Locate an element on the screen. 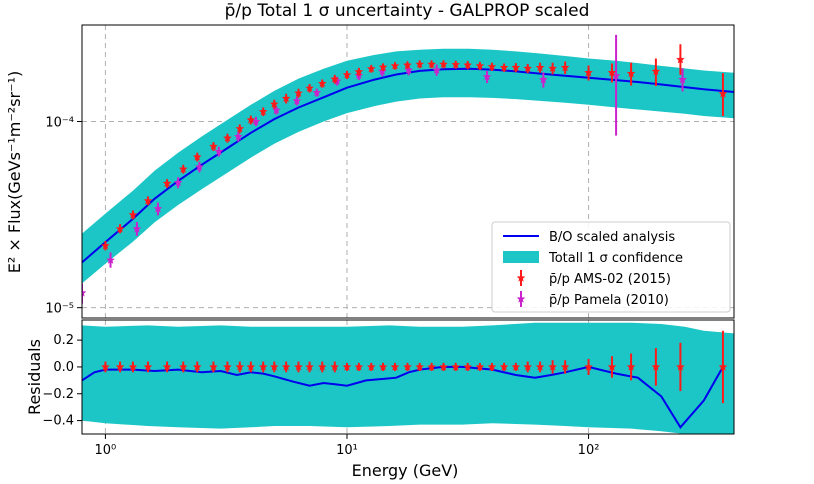 The height and width of the screenshot is (484, 814). x-ticks: 10⁰ 10¹ 10² is located at coordinates (347, 446).